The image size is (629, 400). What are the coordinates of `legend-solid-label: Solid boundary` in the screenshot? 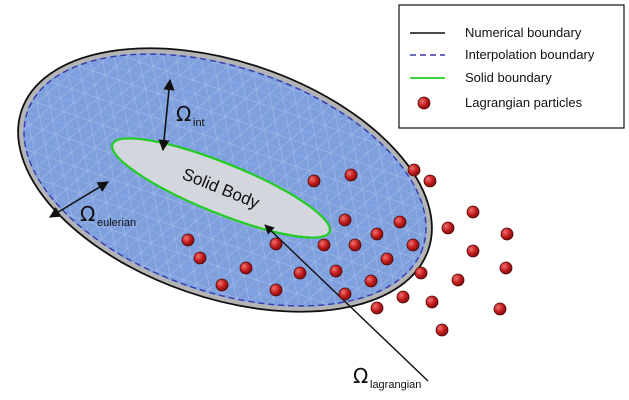 It's located at (508, 77).